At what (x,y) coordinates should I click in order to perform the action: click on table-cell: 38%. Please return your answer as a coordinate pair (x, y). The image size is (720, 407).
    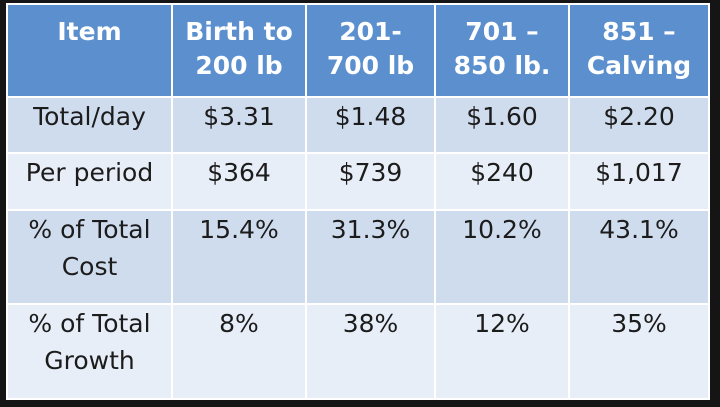
    Looking at the image, I should click on (370, 351).